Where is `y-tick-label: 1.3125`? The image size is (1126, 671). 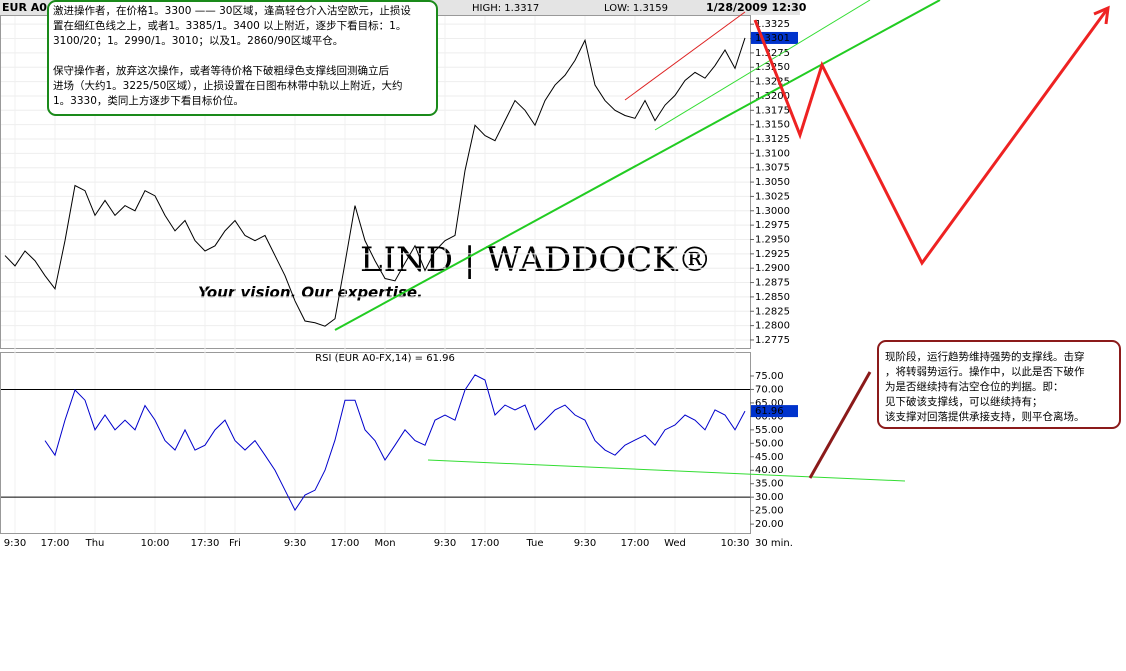 y-tick-label: 1.3125 is located at coordinates (772, 139).